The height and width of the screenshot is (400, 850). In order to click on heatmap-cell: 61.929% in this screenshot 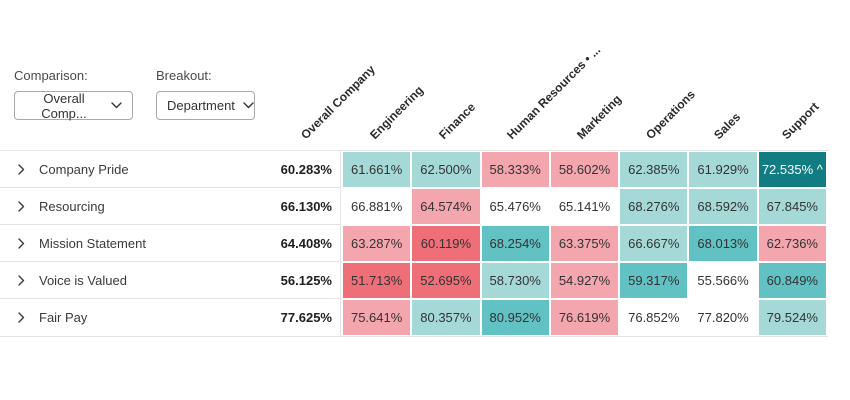, I will do `click(723, 169)`.